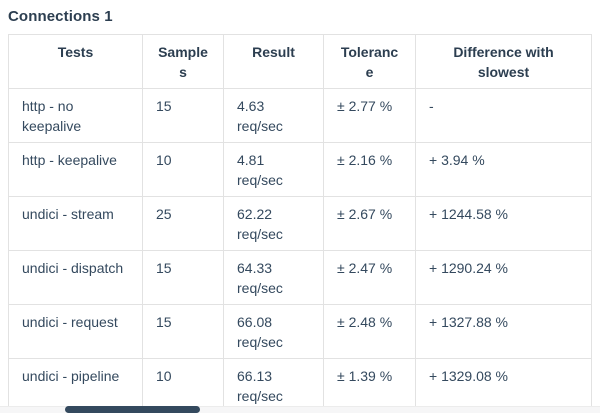  Describe the element at coordinates (503, 385) in the screenshot. I see `cell-difference: + 1329.08 %` at that location.